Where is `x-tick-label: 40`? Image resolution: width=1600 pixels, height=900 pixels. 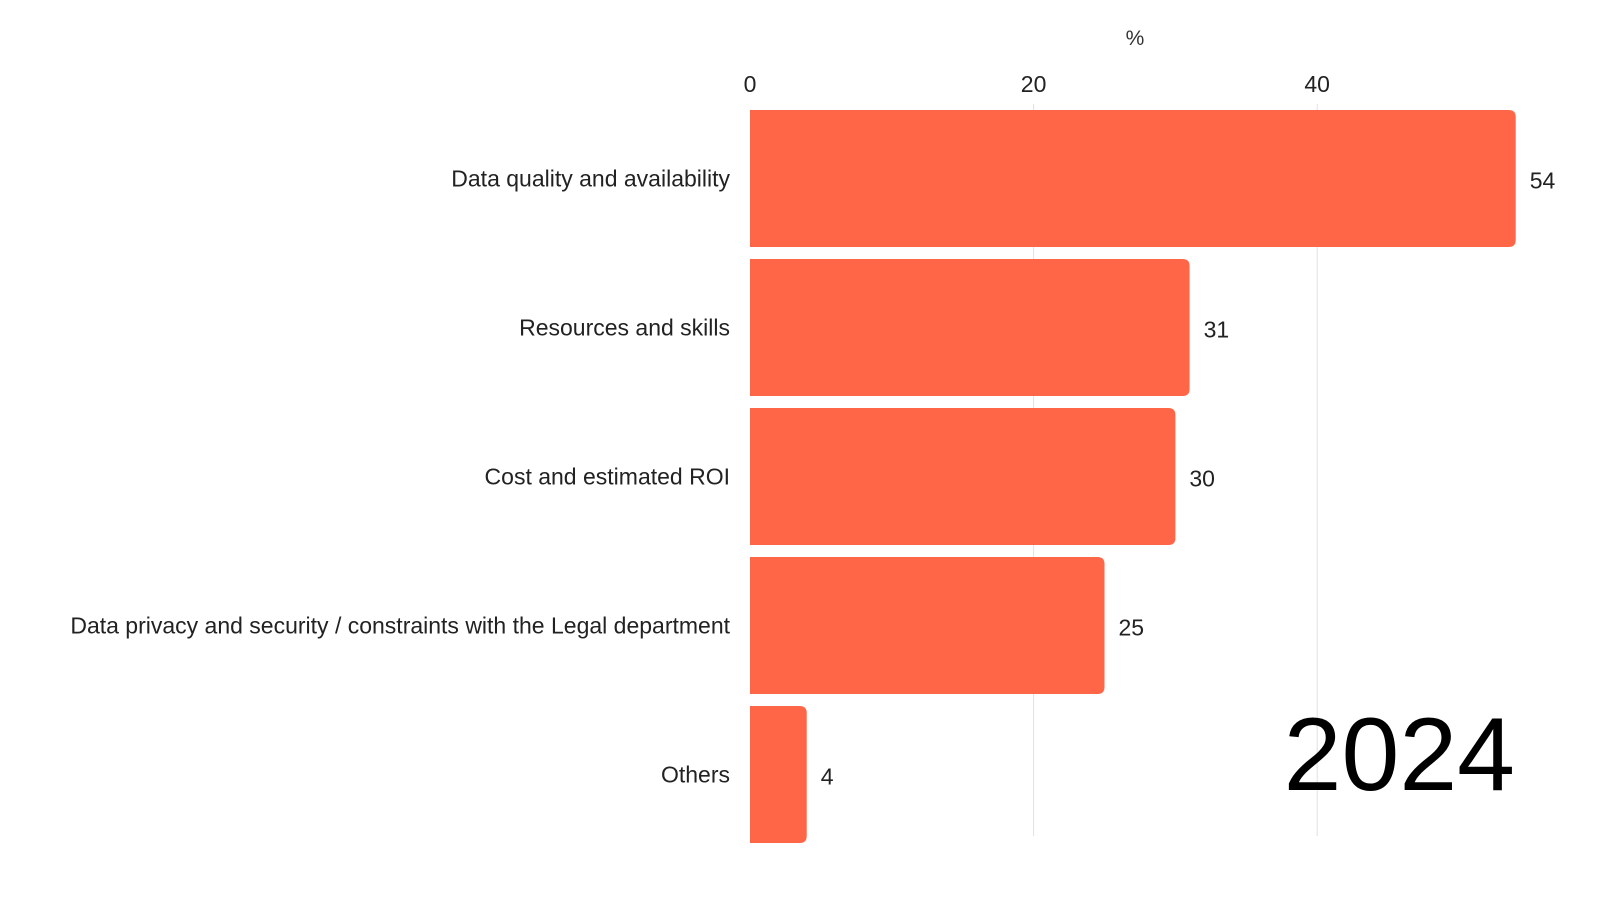 x-tick-label: 40 is located at coordinates (1317, 84).